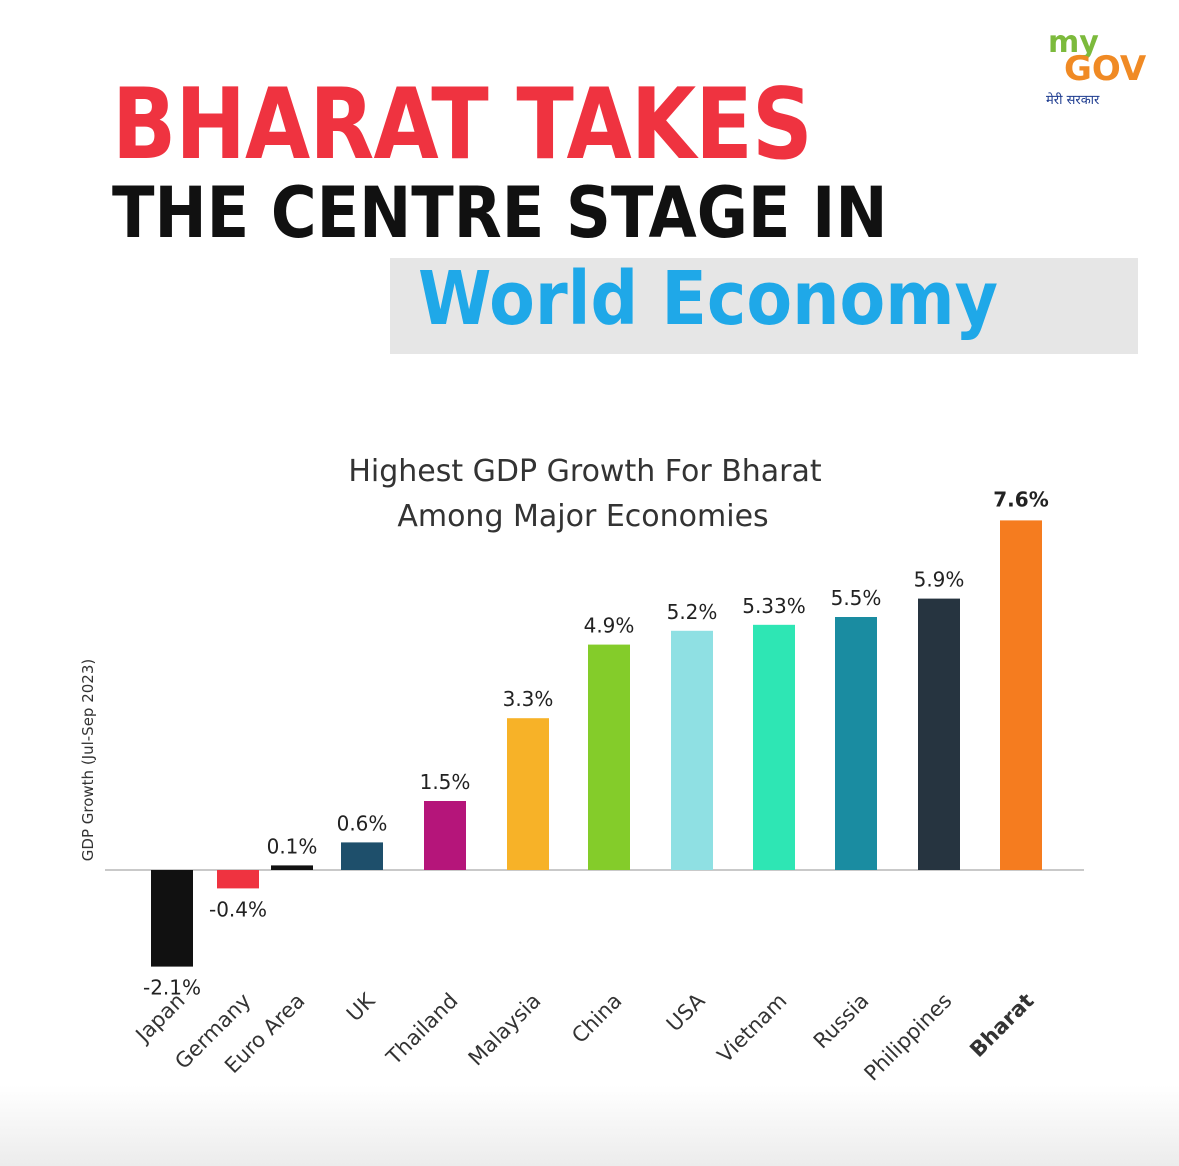  Describe the element at coordinates (1073, 100) in the screenshot. I see `logo-tagline: मेरी सरकार` at that location.